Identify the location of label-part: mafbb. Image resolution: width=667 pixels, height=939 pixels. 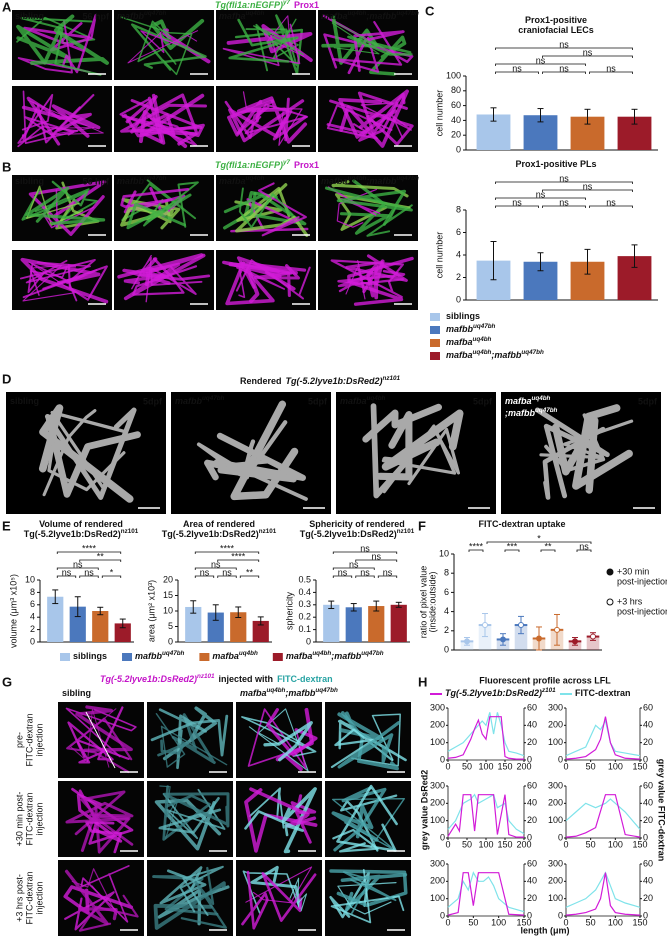
(149, 656).